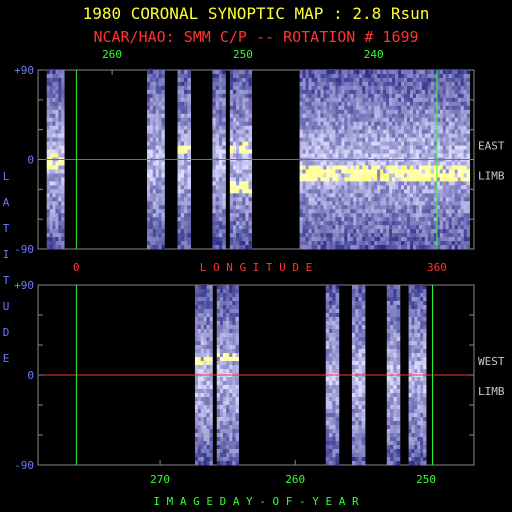  I want to click on y-axis-label-letter: U, so click(6, 306).